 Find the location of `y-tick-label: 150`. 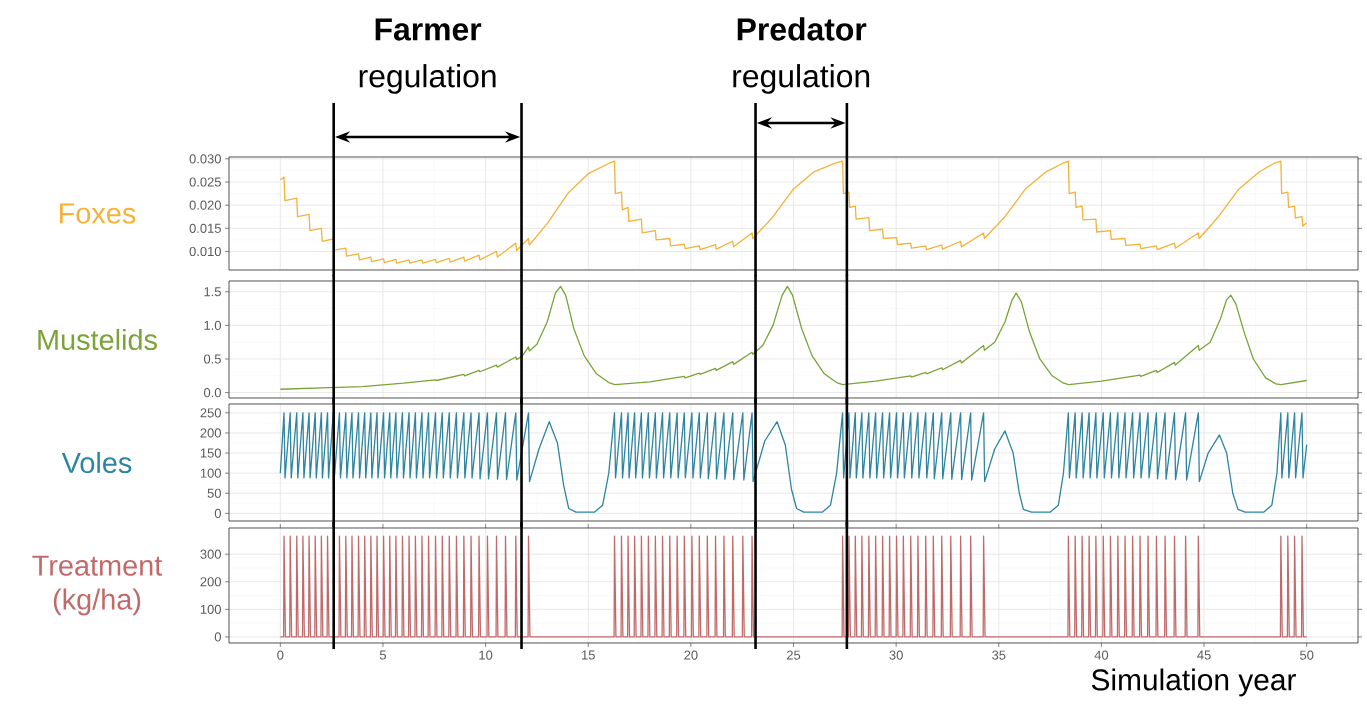

y-tick-label: 150 is located at coordinates (210, 453).